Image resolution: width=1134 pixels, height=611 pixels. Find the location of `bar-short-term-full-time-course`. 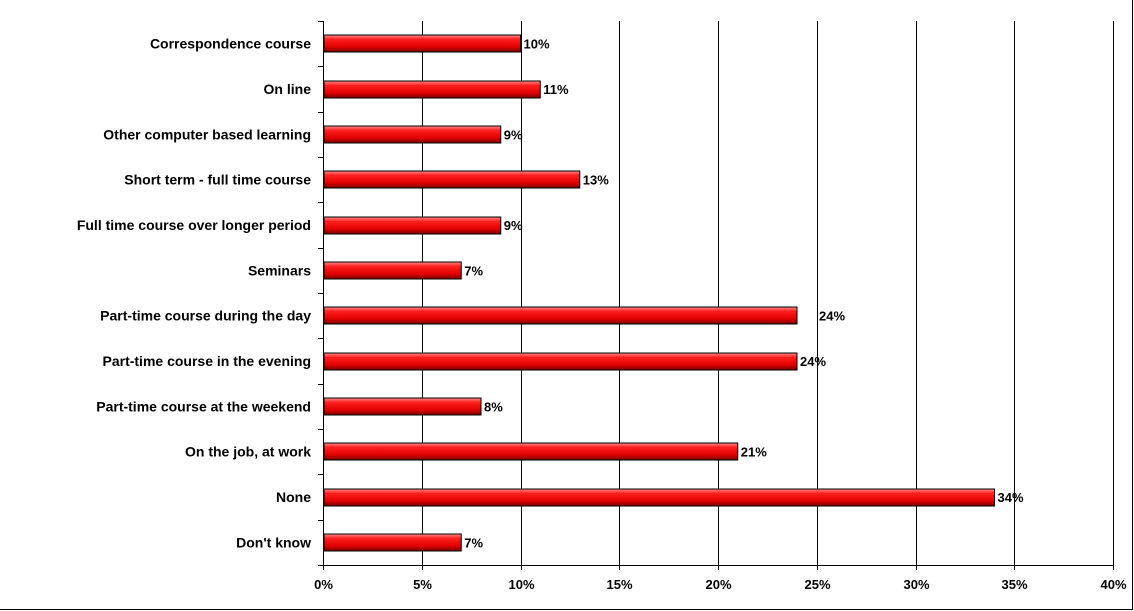

bar-short-term-full-time-course is located at coordinates (452, 179).